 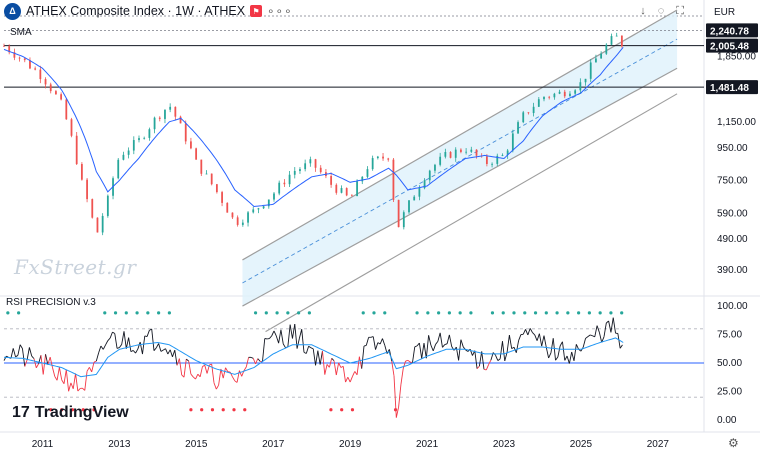 I want to click on time-axis-label: 2011, so click(x=43, y=444).